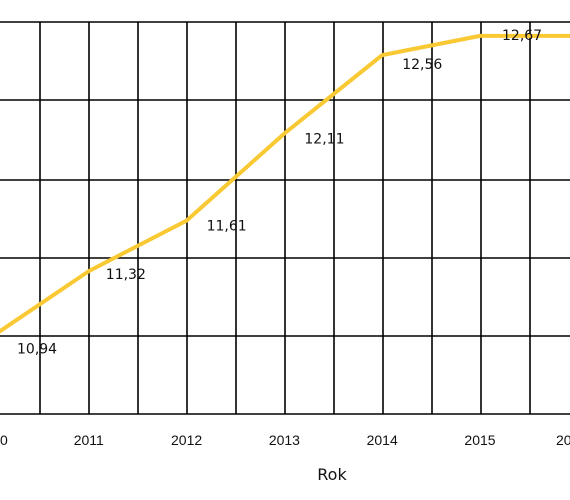 The height and width of the screenshot is (500, 570). I want to click on x-tick-label: 2011, so click(89, 440).